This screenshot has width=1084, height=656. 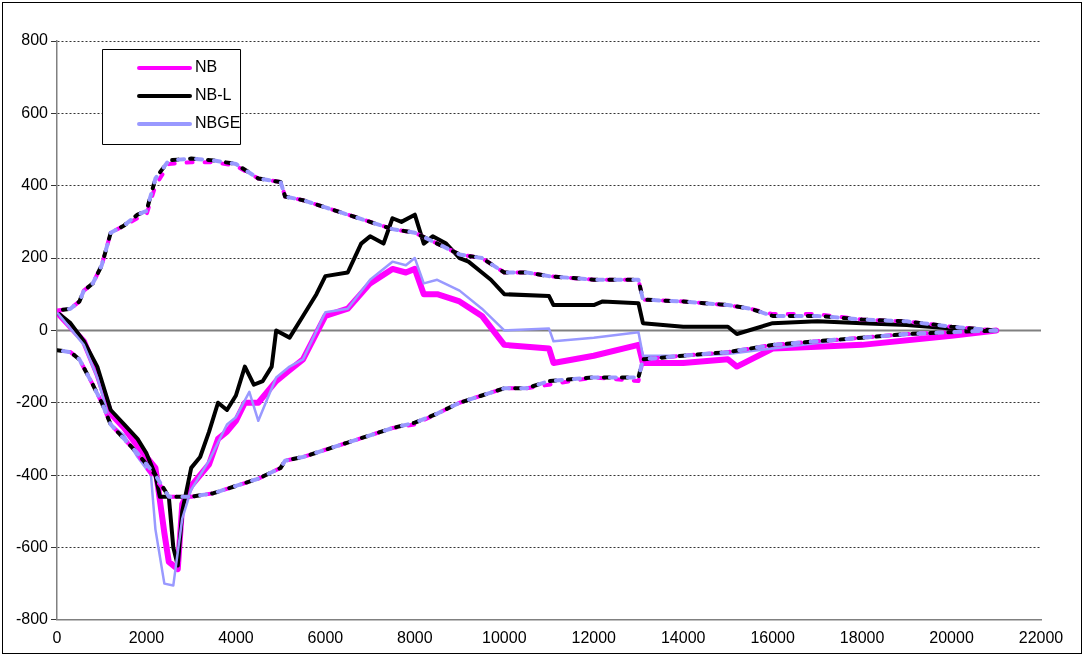 What do you see at coordinates (146, 637) in the screenshot?
I see `x-tick-label: 2000` at bounding box center [146, 637].